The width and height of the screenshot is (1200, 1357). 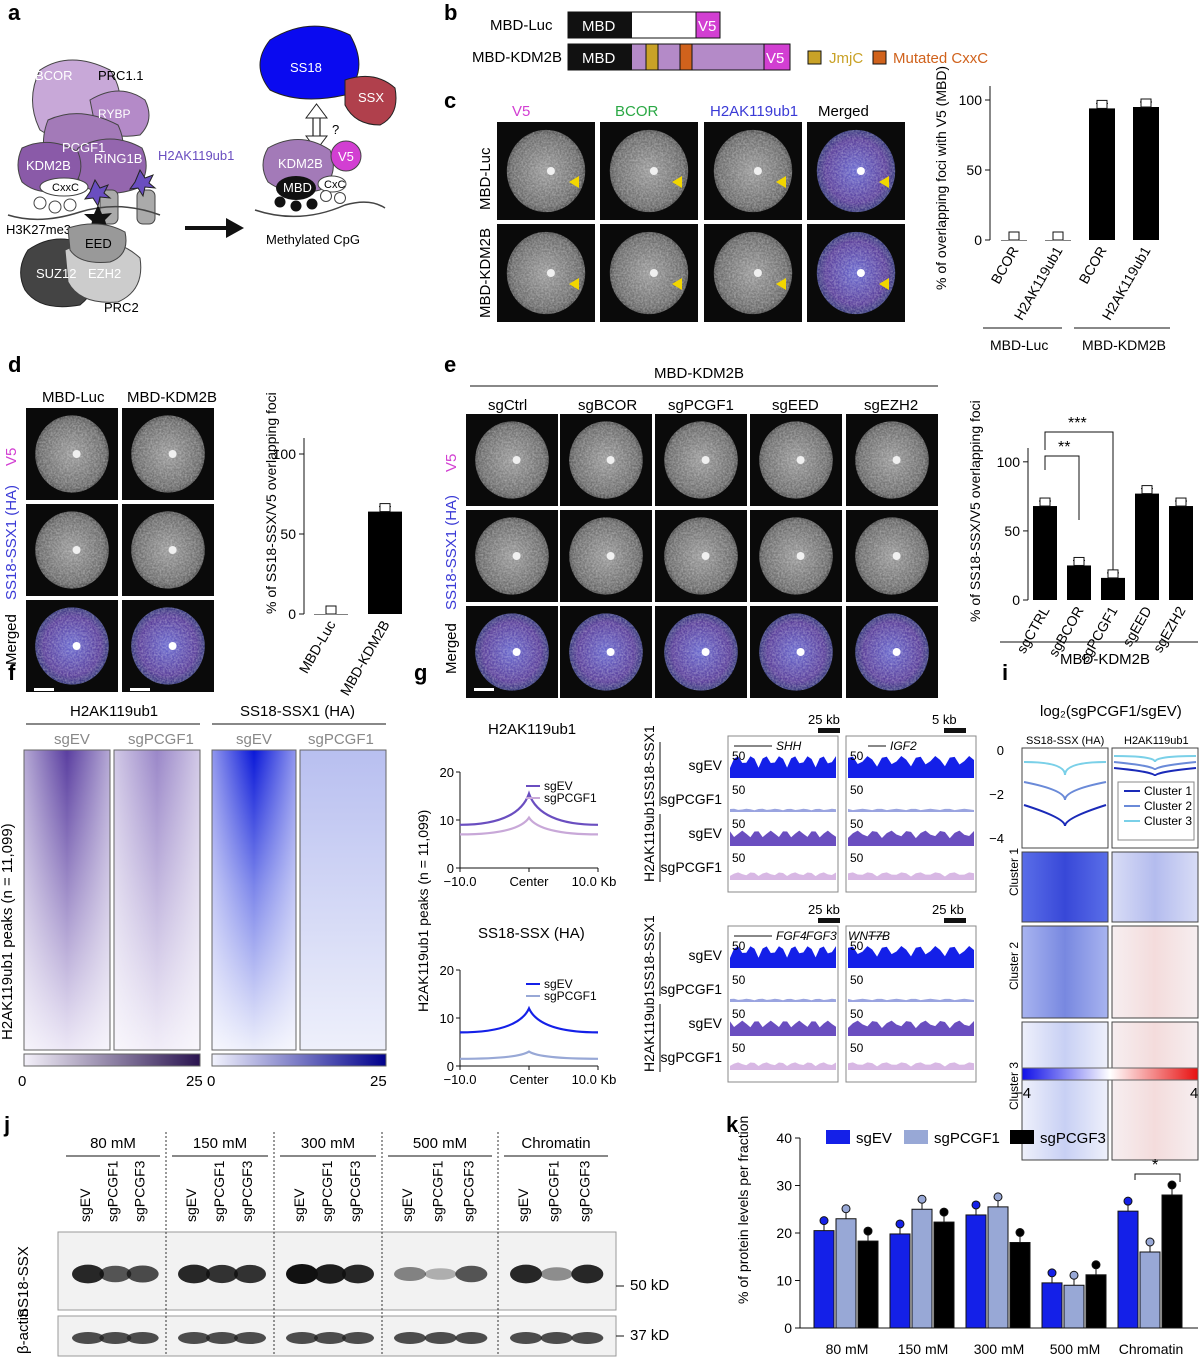 I want to click on track-label: sgEV, so click(x=706, y=833).